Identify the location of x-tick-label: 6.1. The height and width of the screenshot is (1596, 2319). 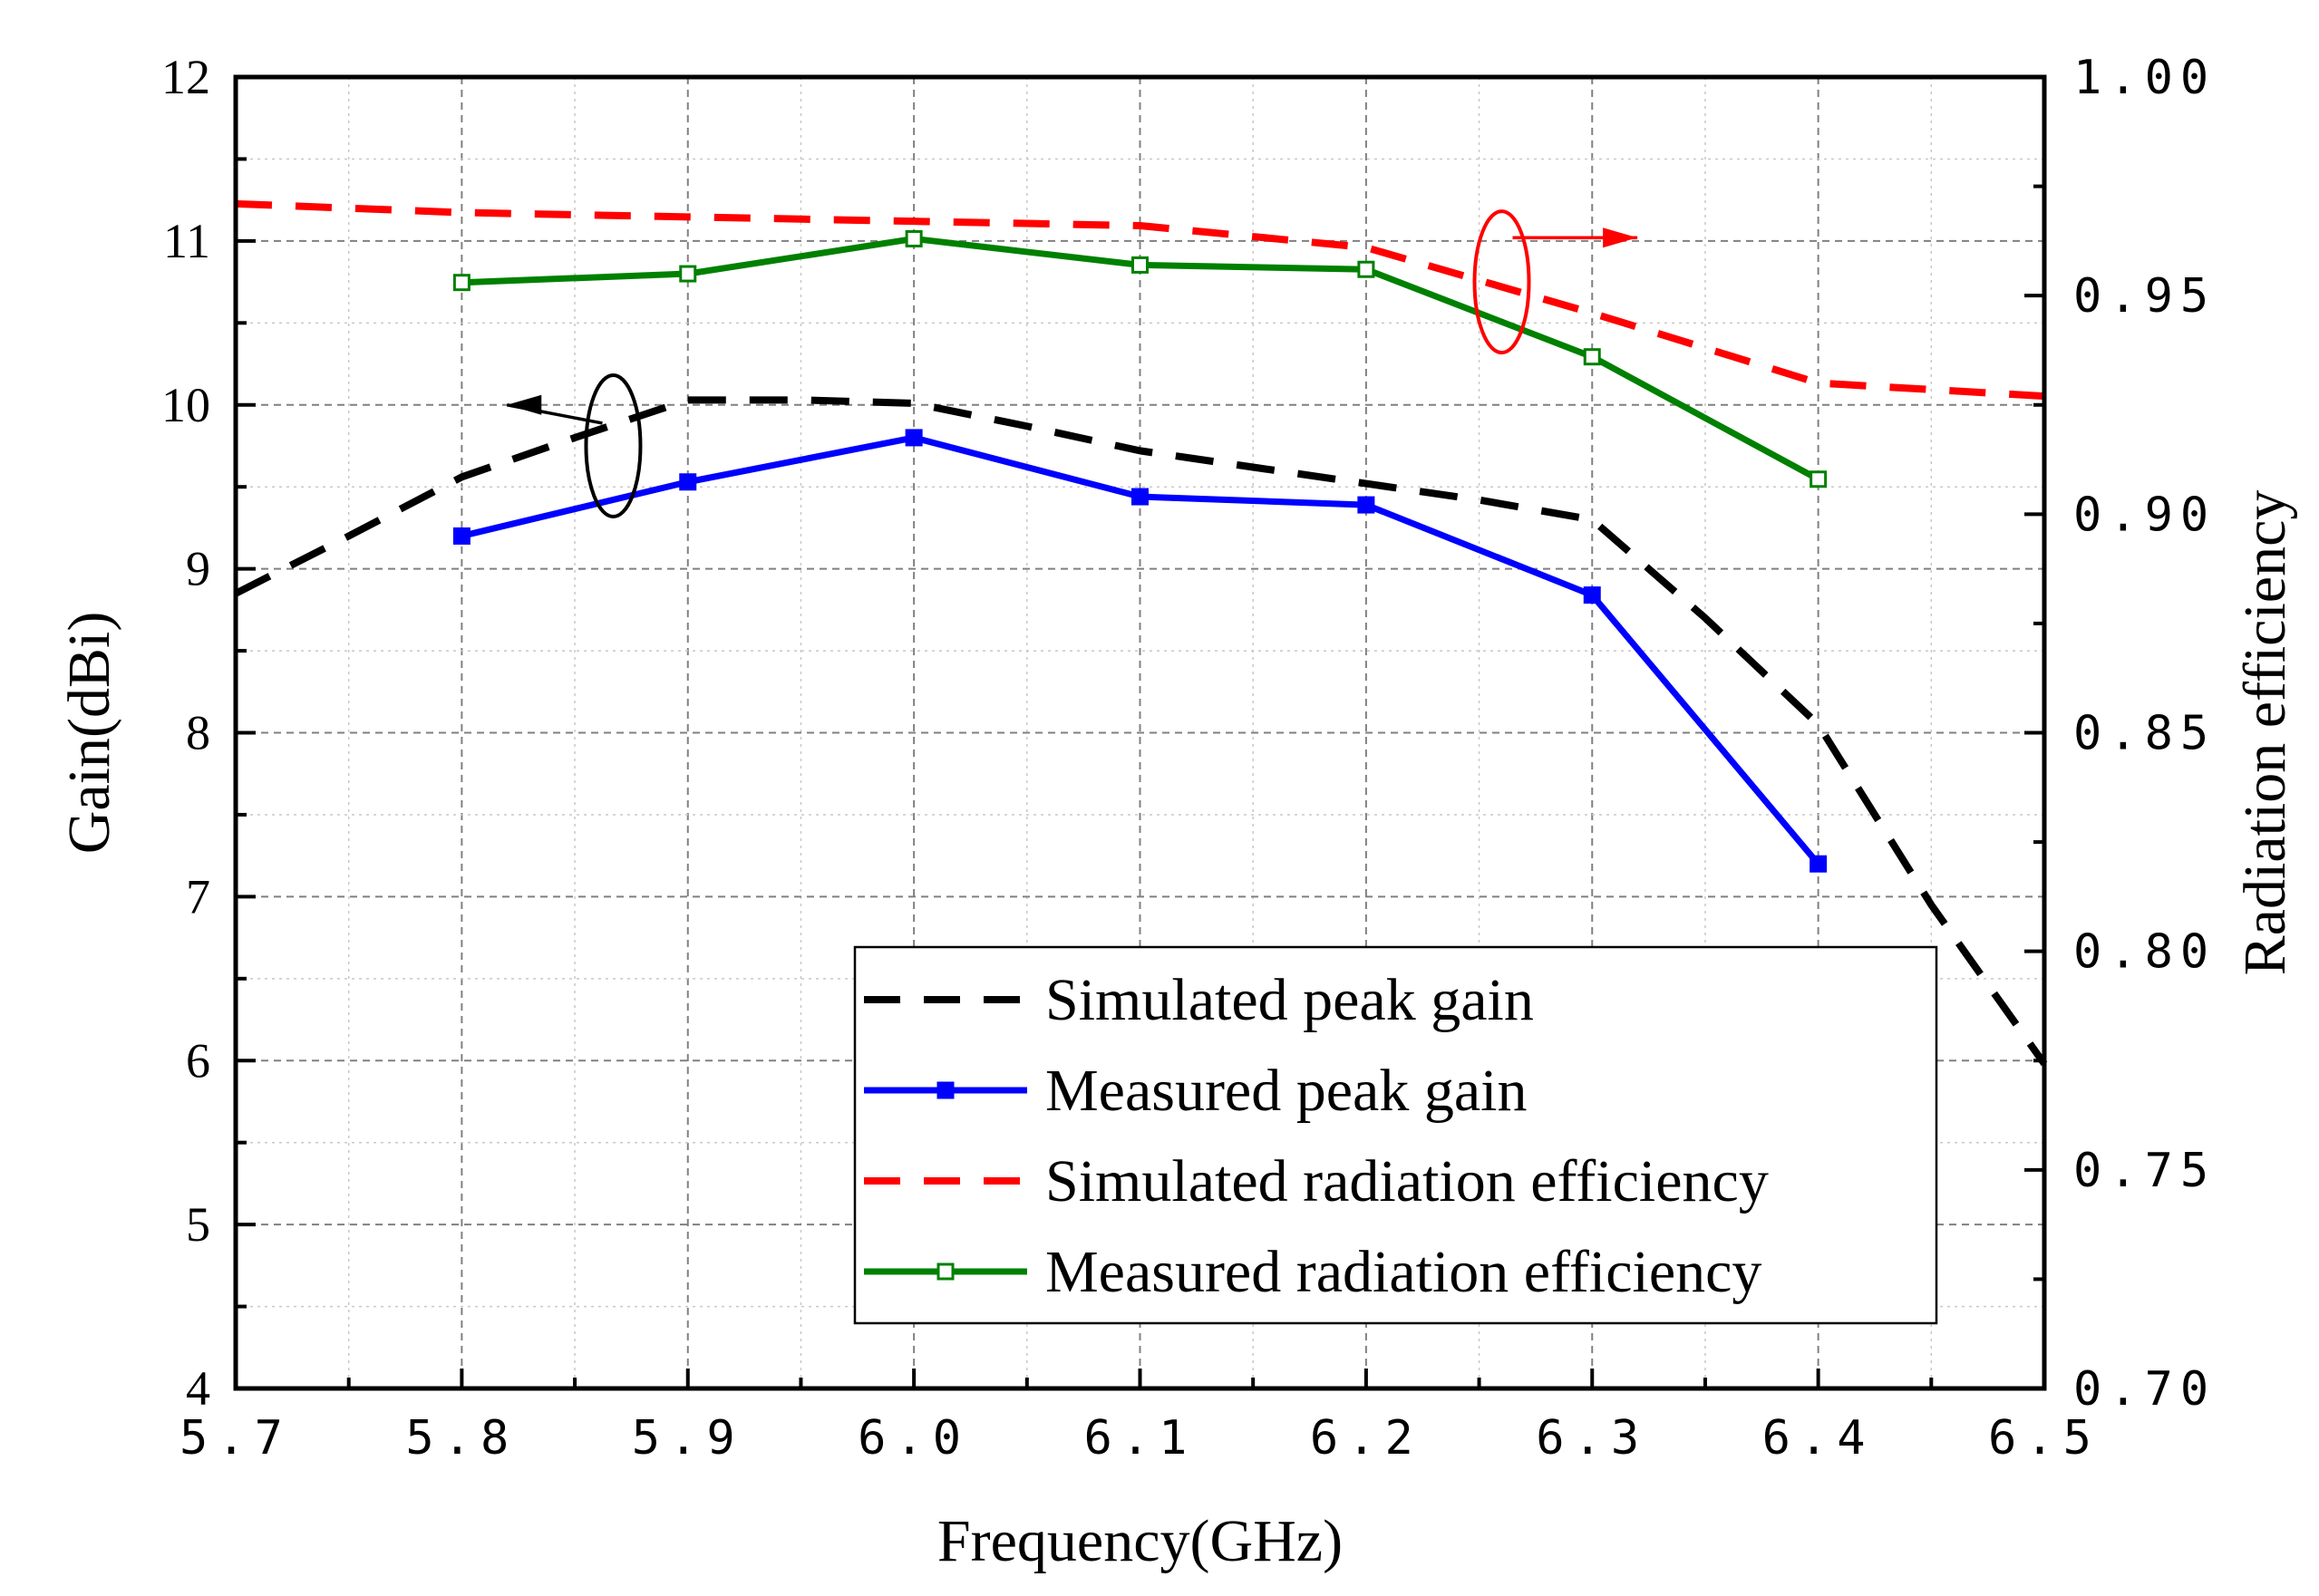
(1140, 1438).